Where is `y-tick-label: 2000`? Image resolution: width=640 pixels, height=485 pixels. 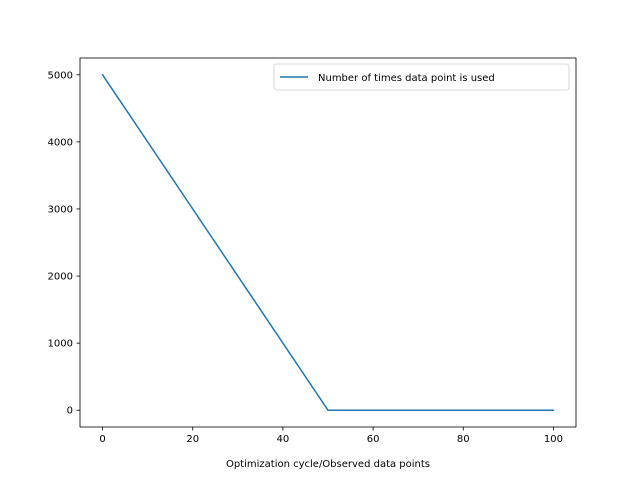
y-tick-label: 2000 is located at coordinates (60, 277).